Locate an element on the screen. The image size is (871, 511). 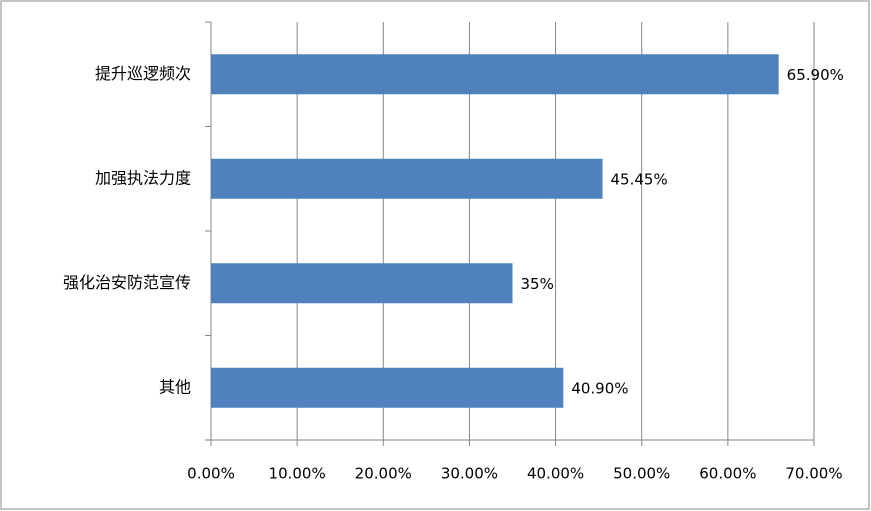
y-tick-label: 提升巡逻频次 is located at coordinates (143, 73).